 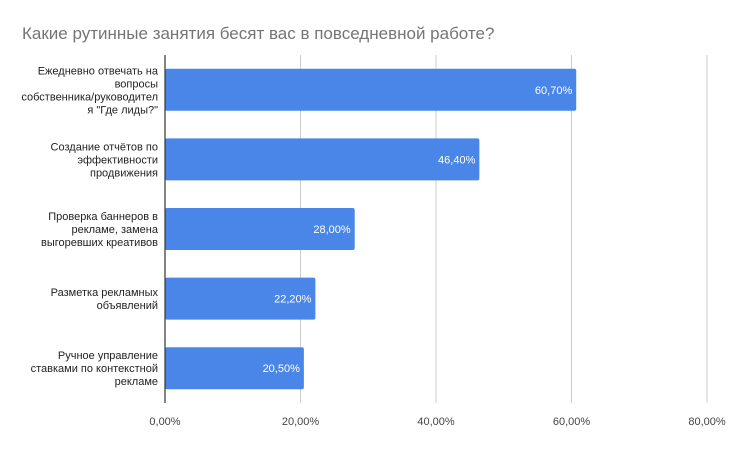 What do you see at coordinates (554, 91) in the screenshot?
I see `bar-value-label: 60,70%` at bounding box center [554, 91].